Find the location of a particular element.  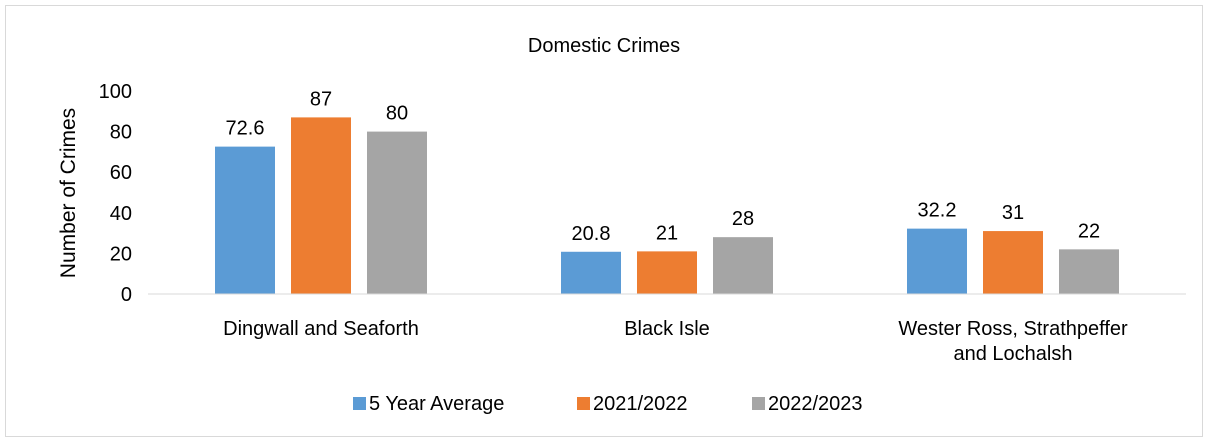

category-label-line: Wester Ross, Strathpeffer is located at coordinates (1013, 329).